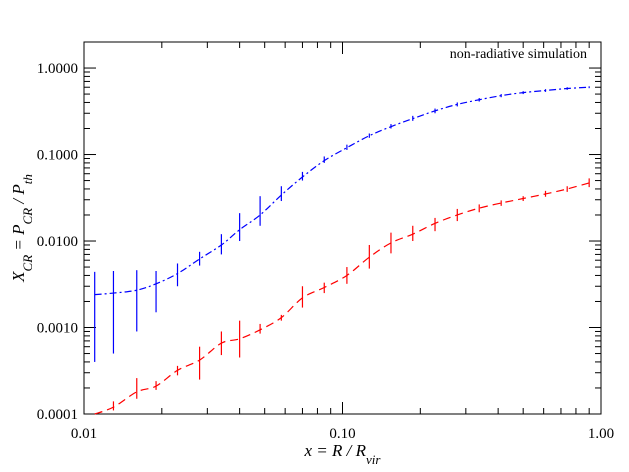 This screenshot has width=629, height=472. What do you see at coordinates (57, 69) in the screenshot?
I see `y-tick-label: 1.0000` at bounding box center [57, 69].